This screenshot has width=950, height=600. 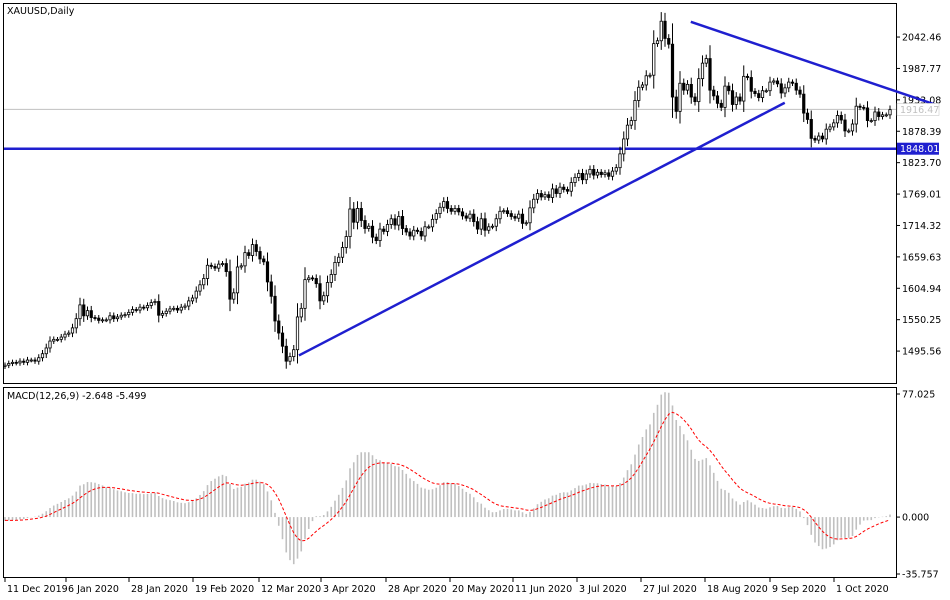 I want to click on price-tick-label: 1714.32, so click(x=921, y=226).